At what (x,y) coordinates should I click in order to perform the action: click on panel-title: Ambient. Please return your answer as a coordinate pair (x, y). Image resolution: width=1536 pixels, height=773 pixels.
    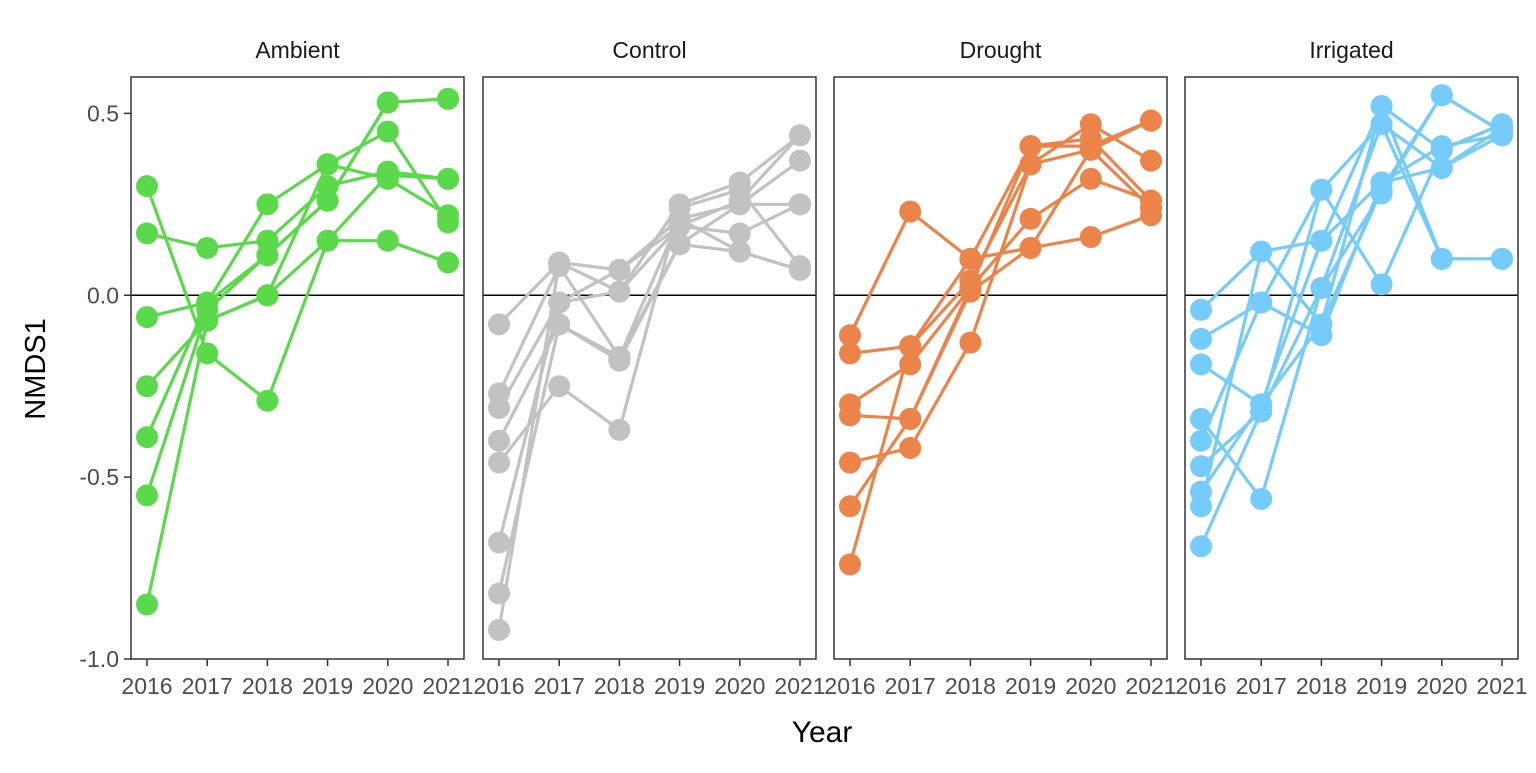
    Looking at the image, I should click on (297, 50).